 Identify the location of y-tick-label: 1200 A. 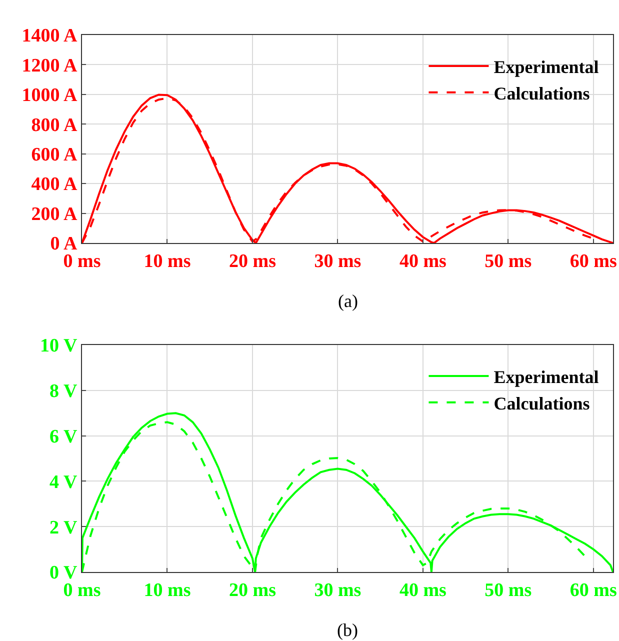
(50, 65).